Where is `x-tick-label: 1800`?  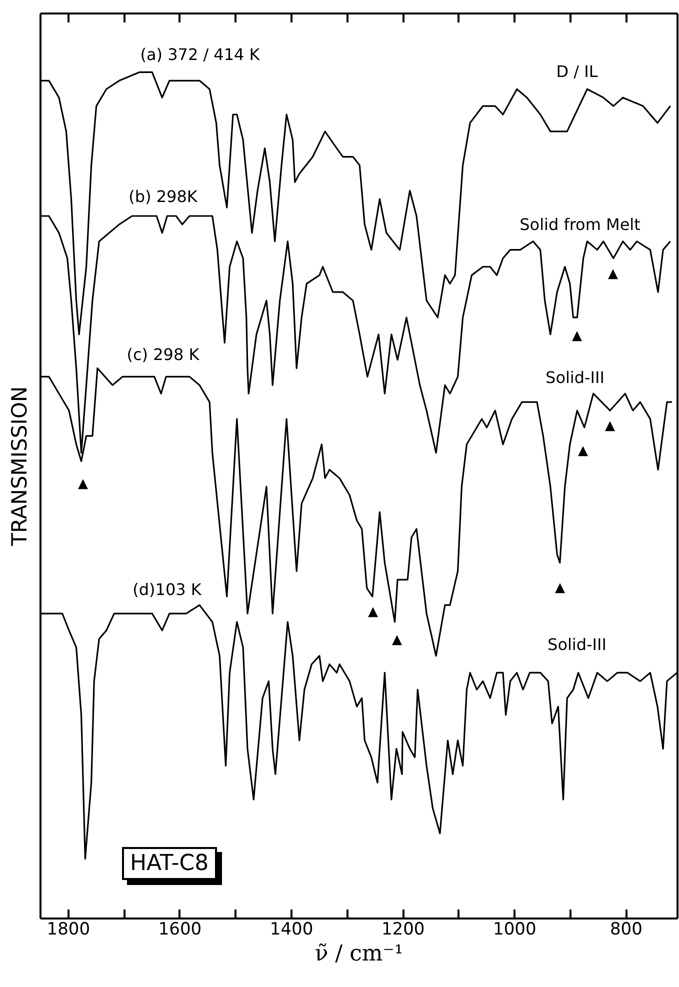 x-tick-label: 1800 is located at coordinates (68, 930).